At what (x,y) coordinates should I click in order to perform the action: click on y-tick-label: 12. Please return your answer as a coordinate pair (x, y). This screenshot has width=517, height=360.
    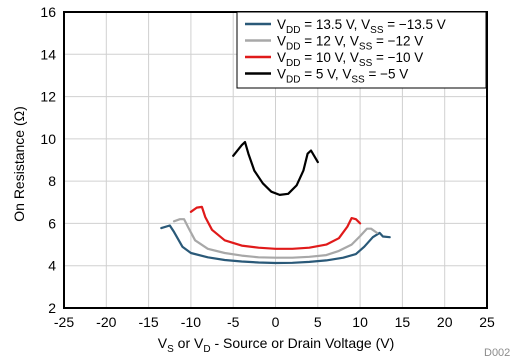
    Looking at the image, I should click on (48, 97).